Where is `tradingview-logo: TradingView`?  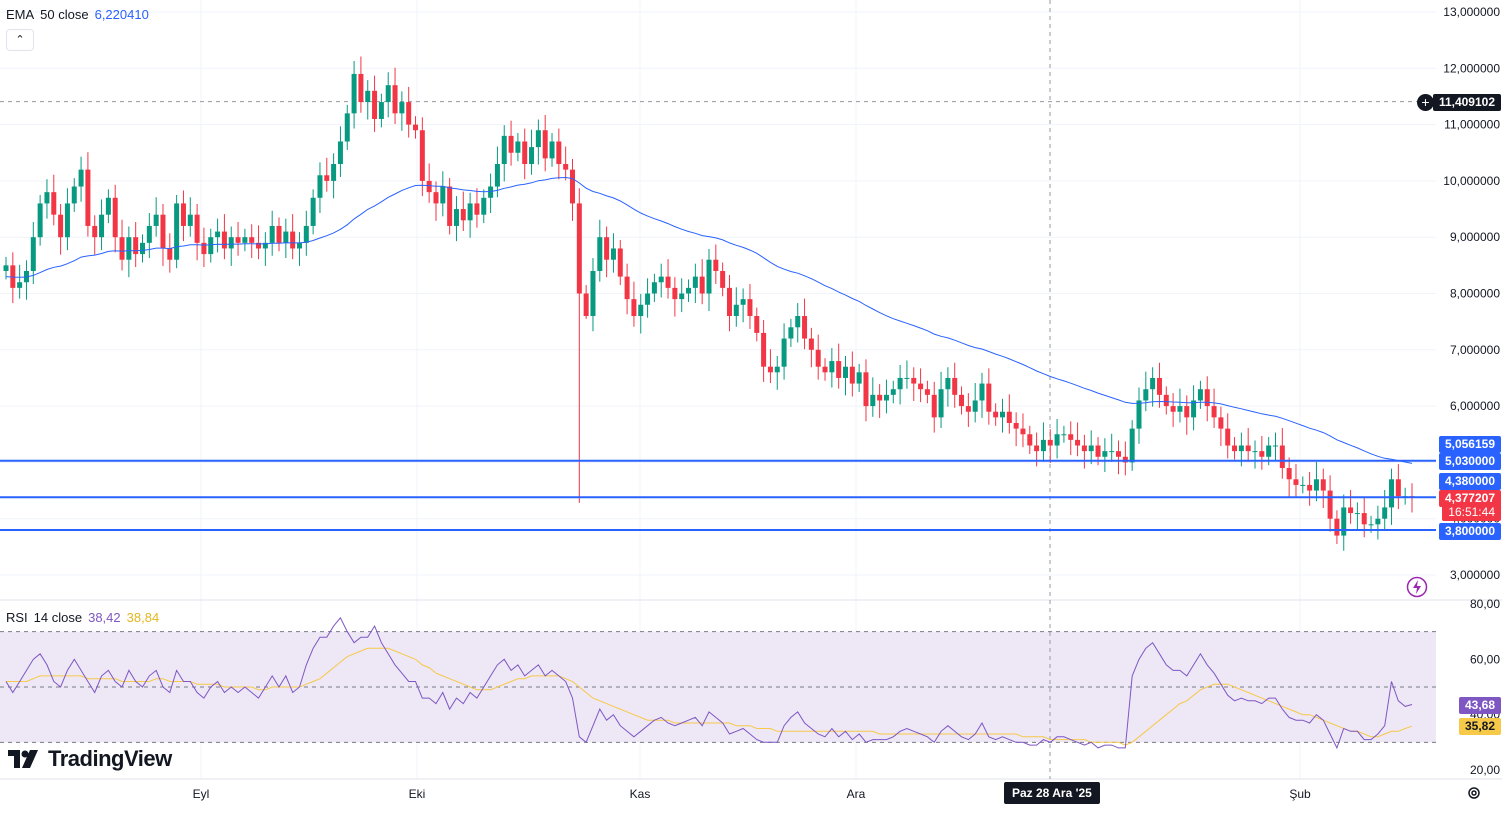
tradingview-logo: TradingView is located at coordinates (90, 759).